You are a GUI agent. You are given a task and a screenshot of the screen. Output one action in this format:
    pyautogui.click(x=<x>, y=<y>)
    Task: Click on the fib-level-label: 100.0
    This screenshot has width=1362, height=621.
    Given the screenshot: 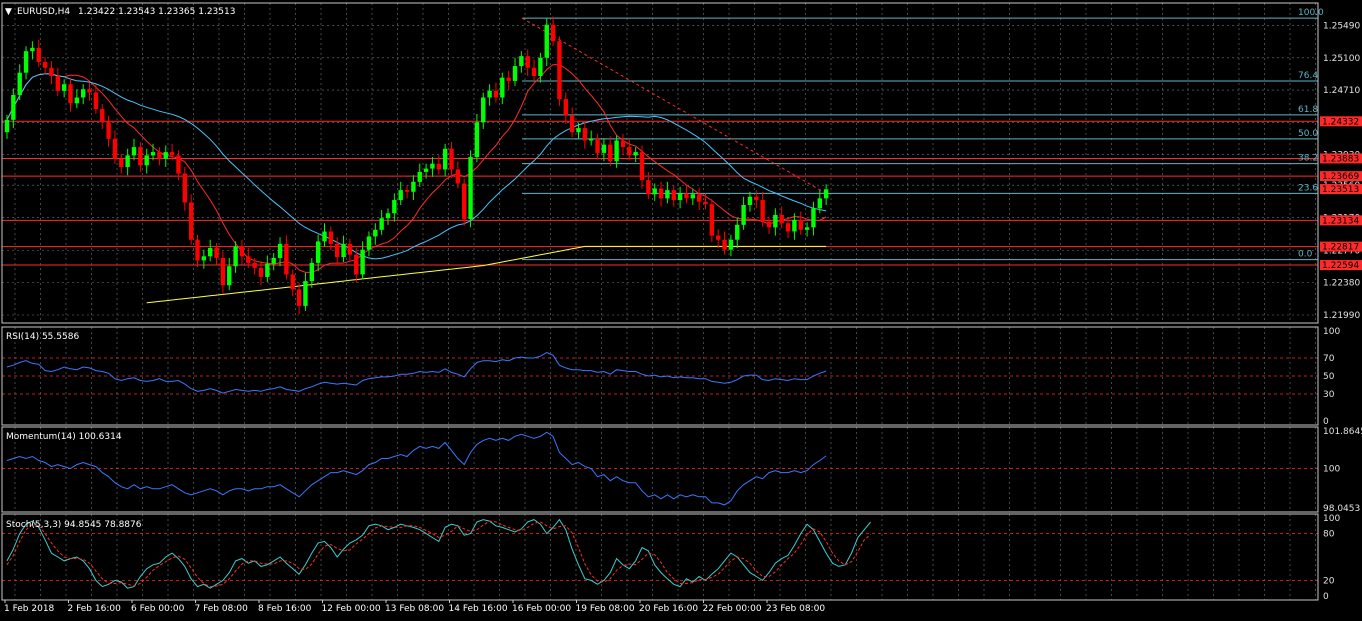 What is the action you would take?
    pyautogui.click(x=1311, y=13)
    